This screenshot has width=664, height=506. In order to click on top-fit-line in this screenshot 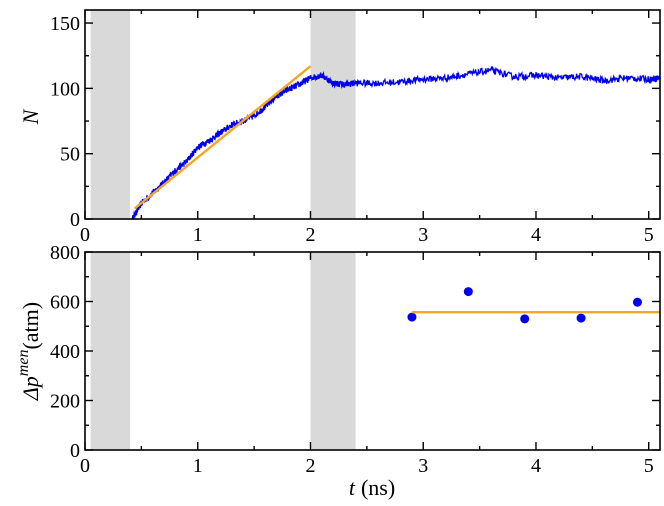, I will do `click(222, 137)`.